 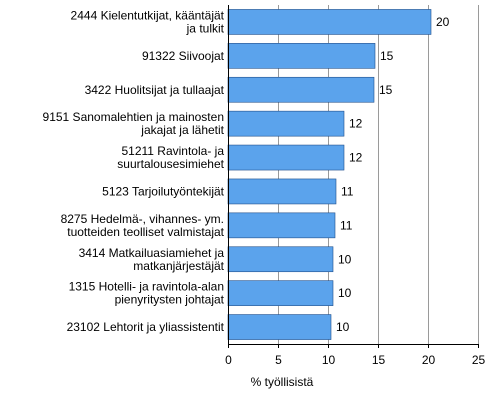 What do you see at coordinates (443, 22) in the screenshot?
I see `data-label: 20` at bounding box center [443, 22].